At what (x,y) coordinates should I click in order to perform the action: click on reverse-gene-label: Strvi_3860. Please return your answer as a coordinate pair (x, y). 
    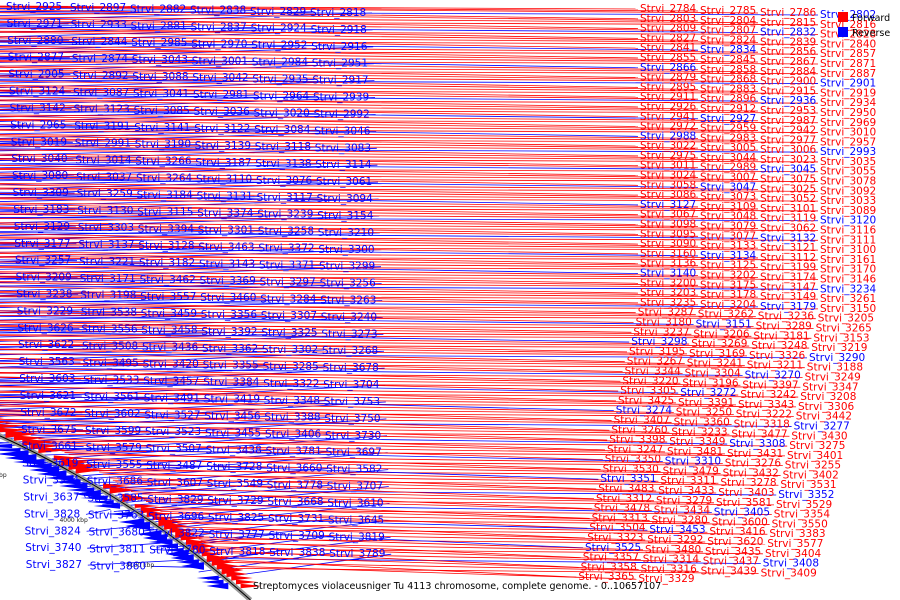
    Looking at the image, I should click on (118, 566).